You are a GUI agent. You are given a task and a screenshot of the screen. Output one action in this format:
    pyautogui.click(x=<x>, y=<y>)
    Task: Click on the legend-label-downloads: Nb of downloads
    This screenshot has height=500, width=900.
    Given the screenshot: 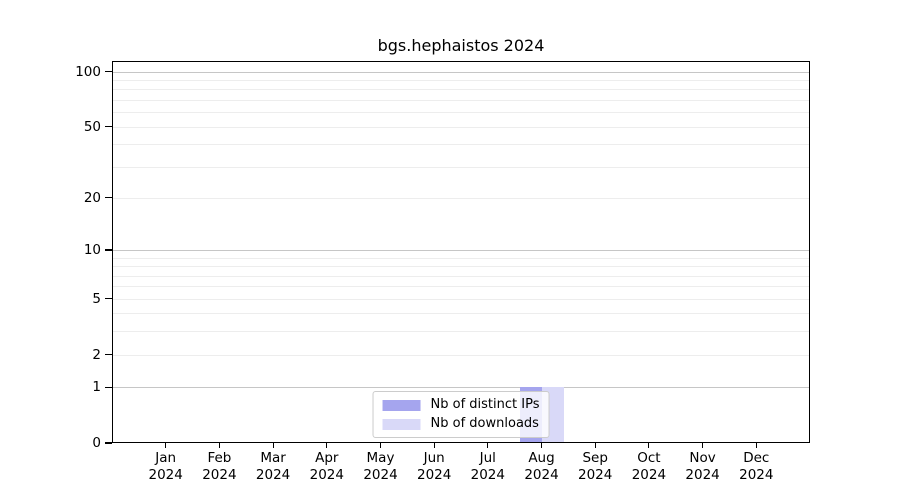 What is the action you would take?
    pyautogui.click(x=484, y=423)
    